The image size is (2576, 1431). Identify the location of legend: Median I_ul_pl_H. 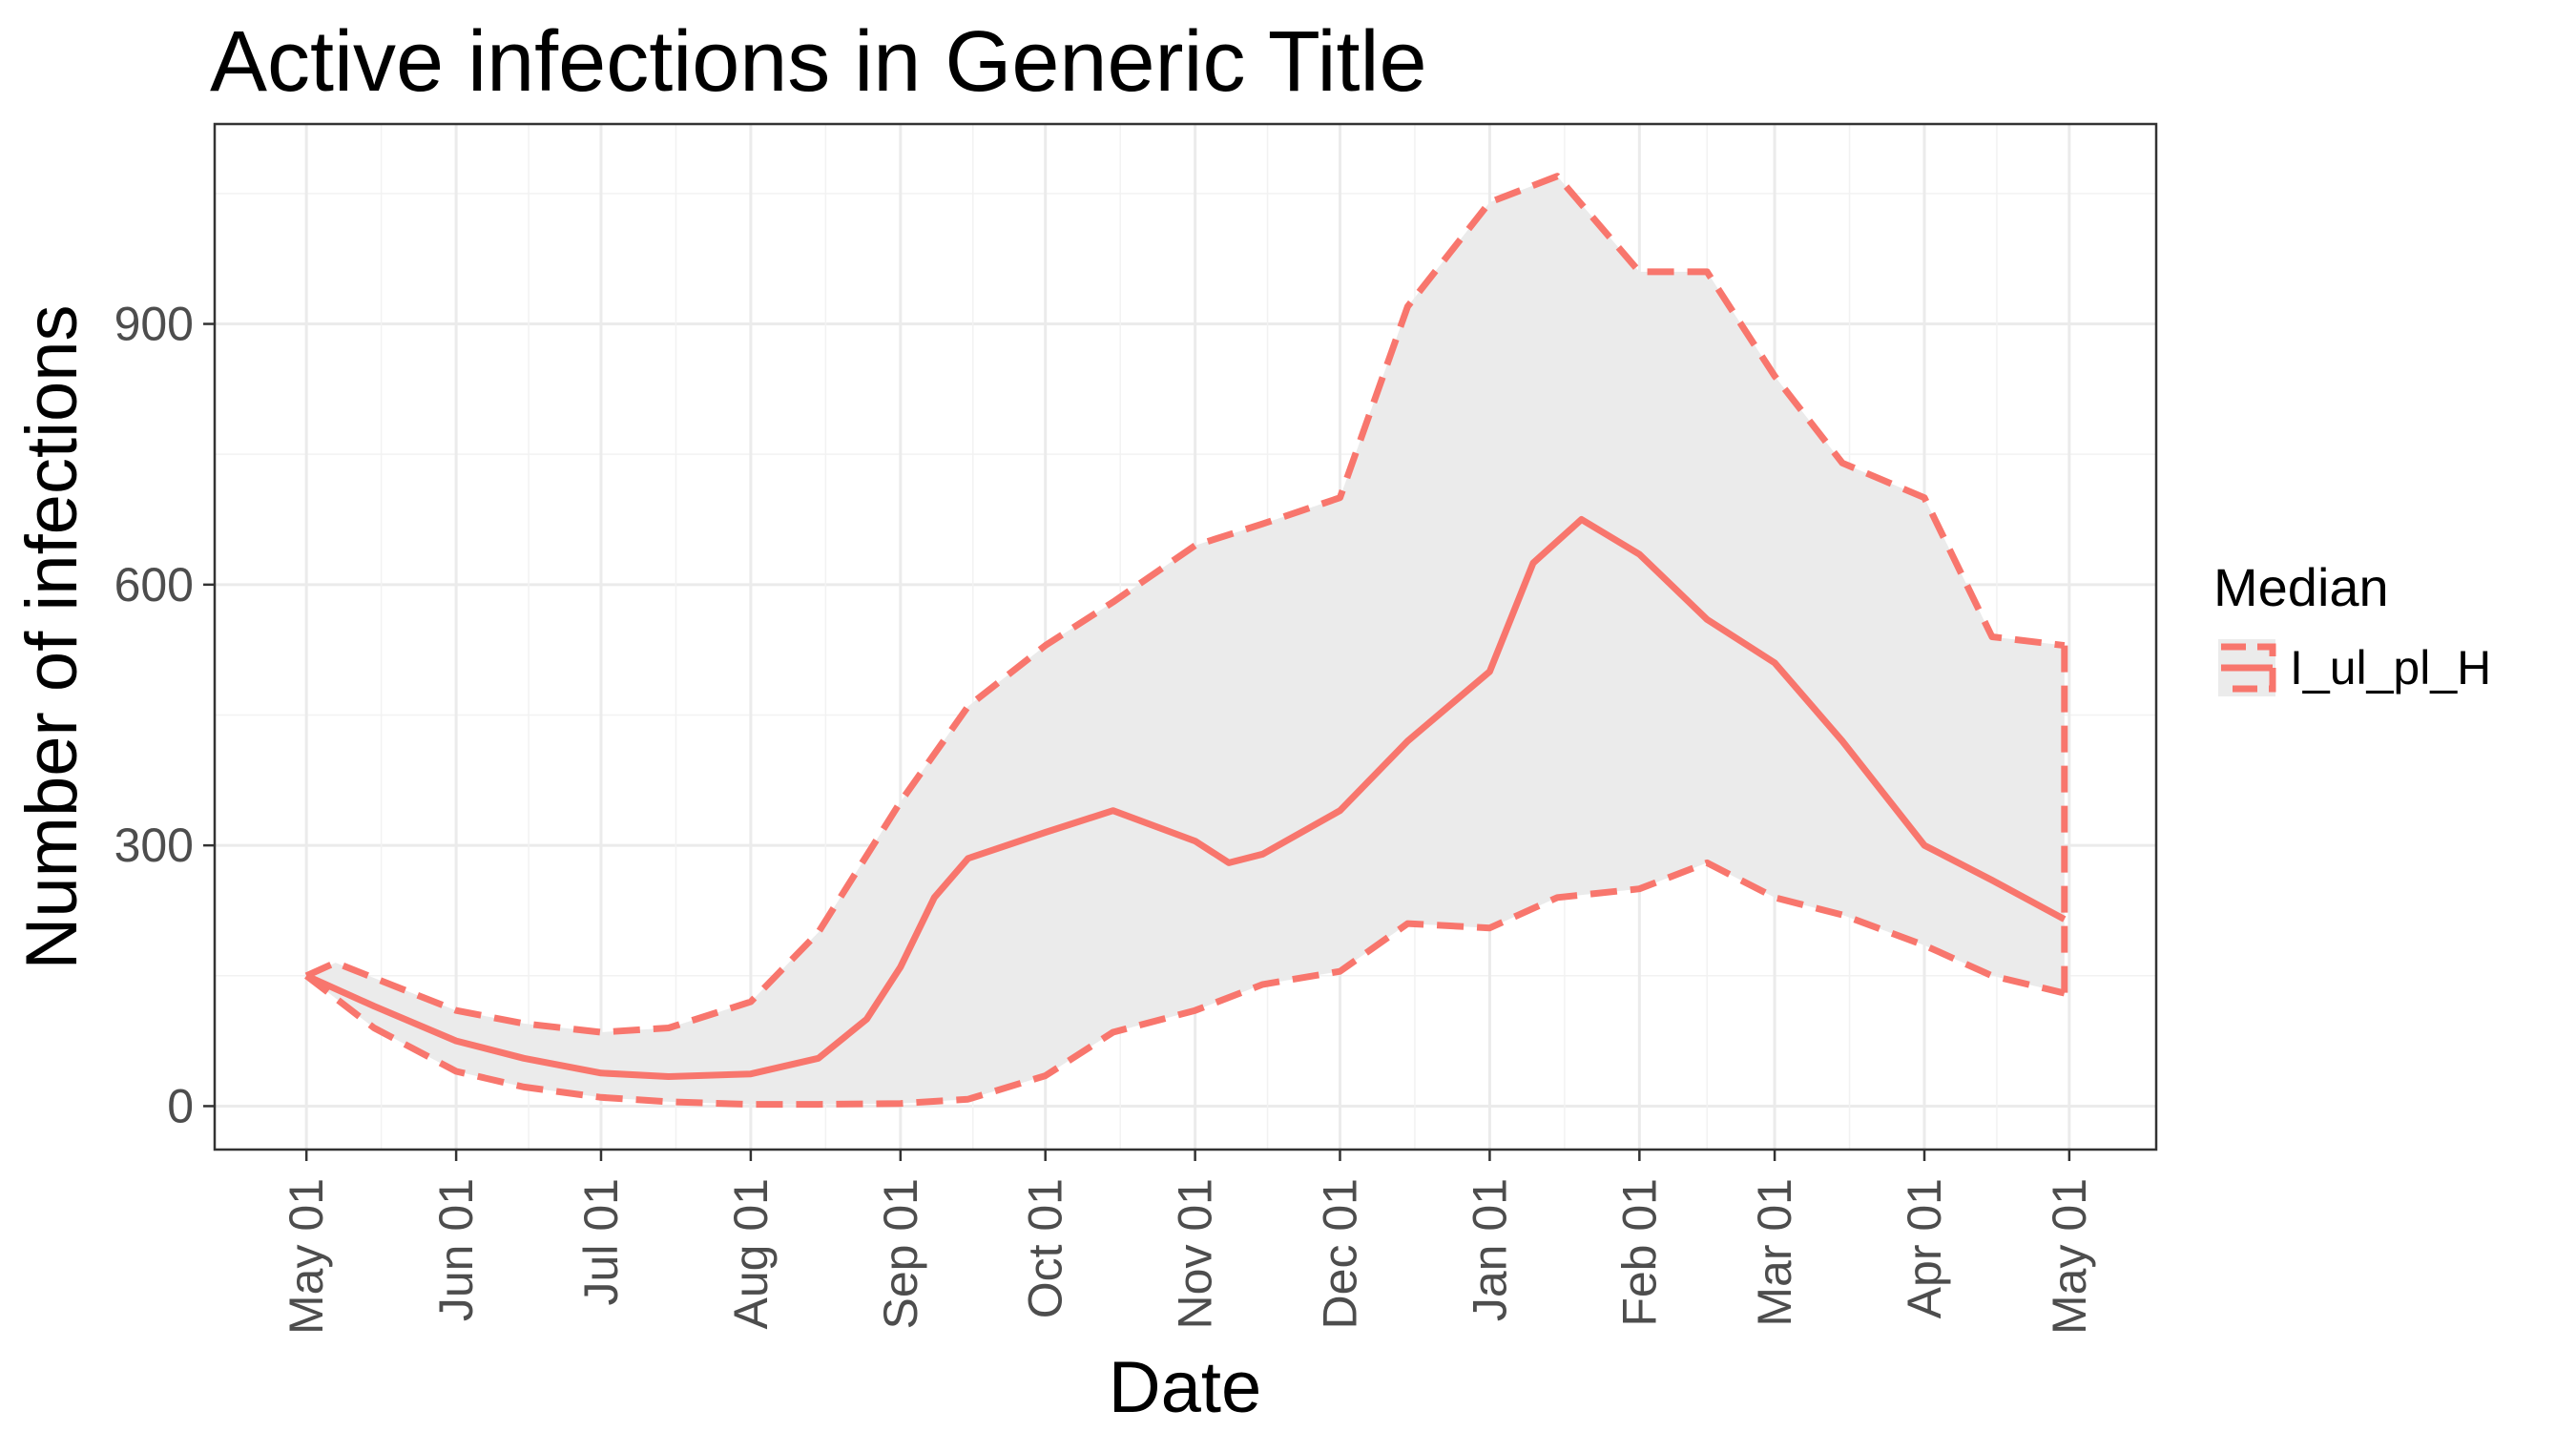
(2352, 626).